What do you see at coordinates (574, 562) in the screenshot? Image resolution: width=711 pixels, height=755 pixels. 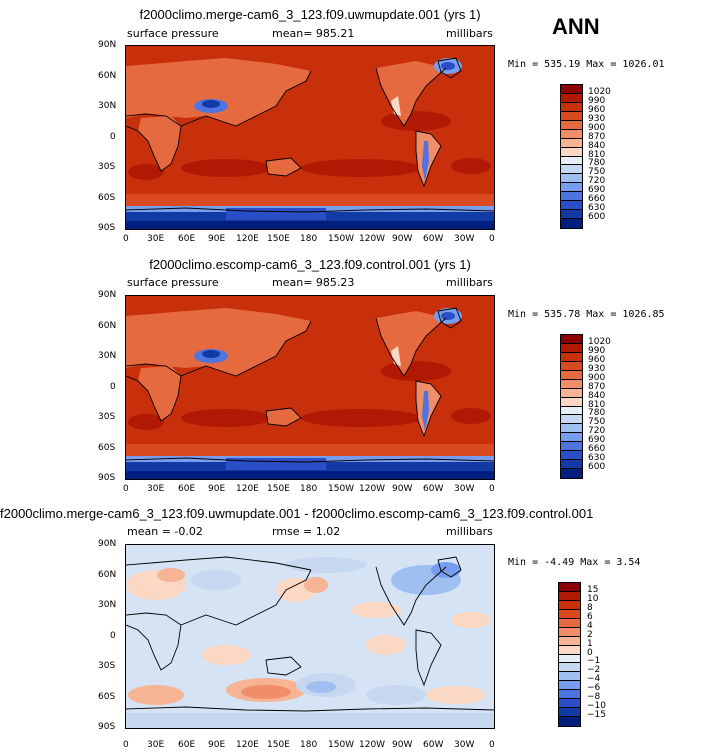 I see `panel3-minmax: Min = -4.49 Max = 3.54` at bounding box center [574, 562].